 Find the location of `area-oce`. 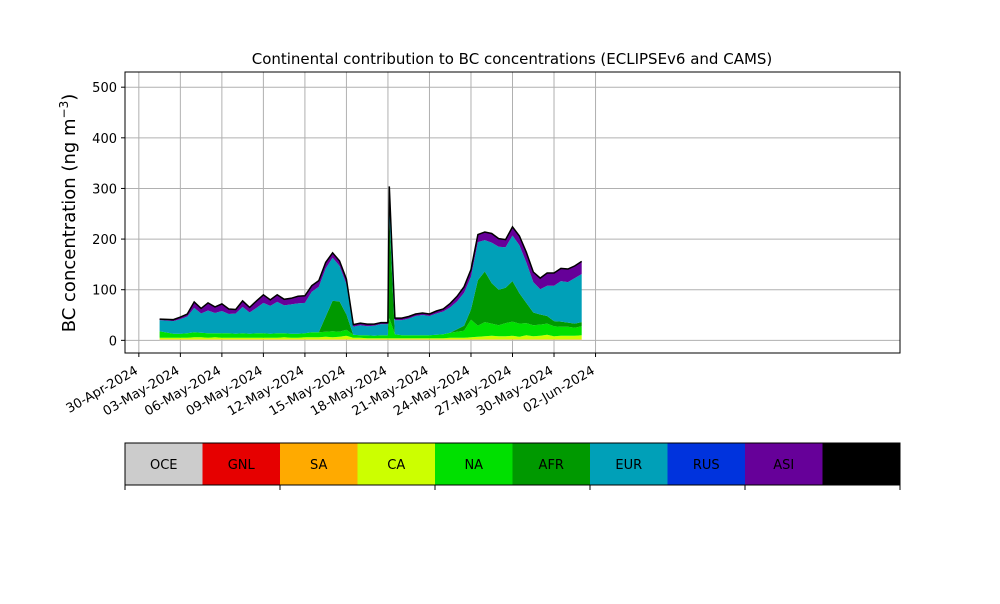

area-oce is located at coordinates (370, 340).